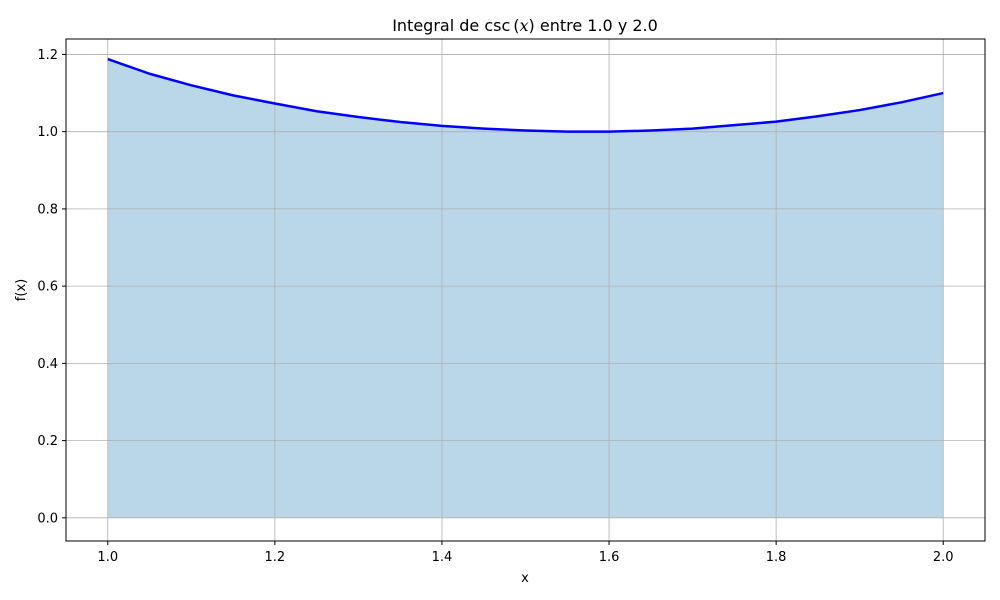 This screenshot has width=1000, height=600. Describe the element at coordinates (107, 557) in the screenshot. I see `x-tick-label: 1.0` at that location.